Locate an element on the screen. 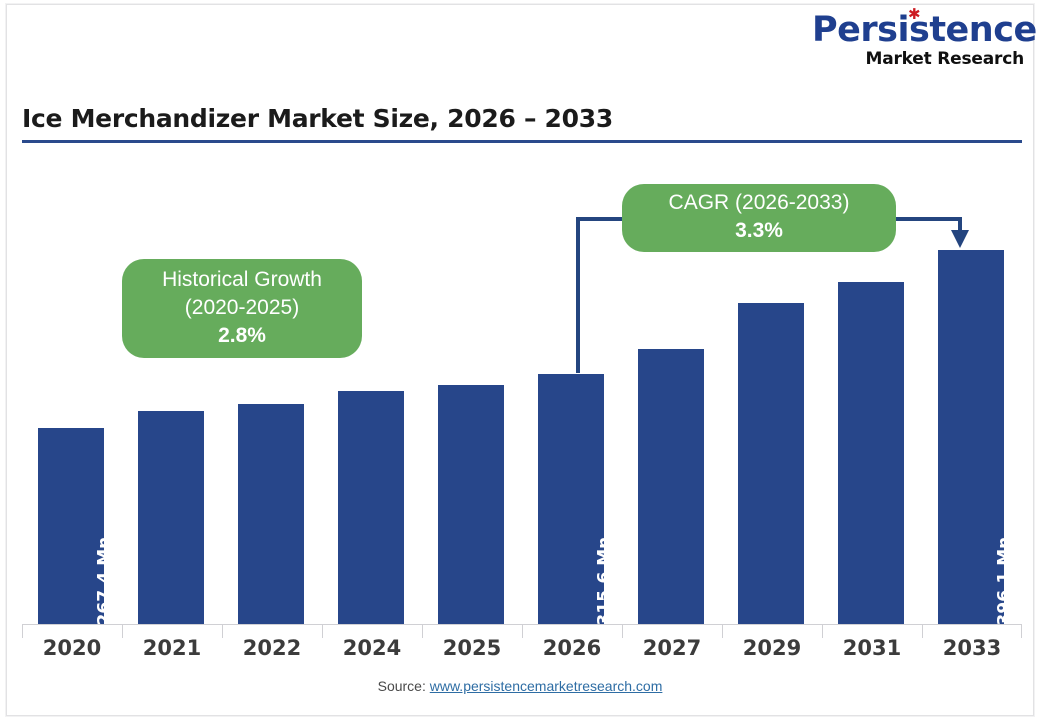 This screenshot has height=720, width=1040. bar-2031 is located at coordinates (871, 453).